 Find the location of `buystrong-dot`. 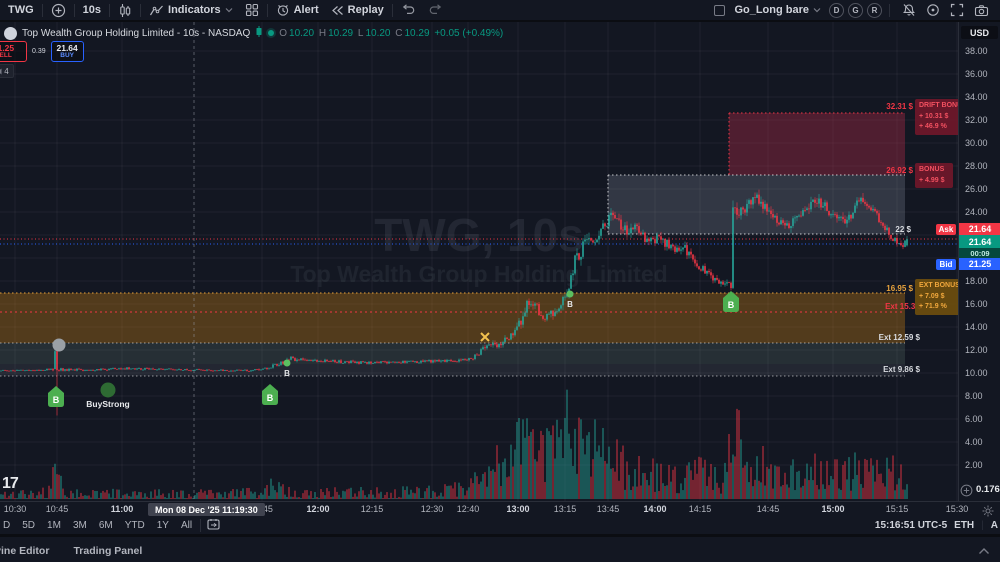

buystrong-dot is located at coordinates (108, 390).